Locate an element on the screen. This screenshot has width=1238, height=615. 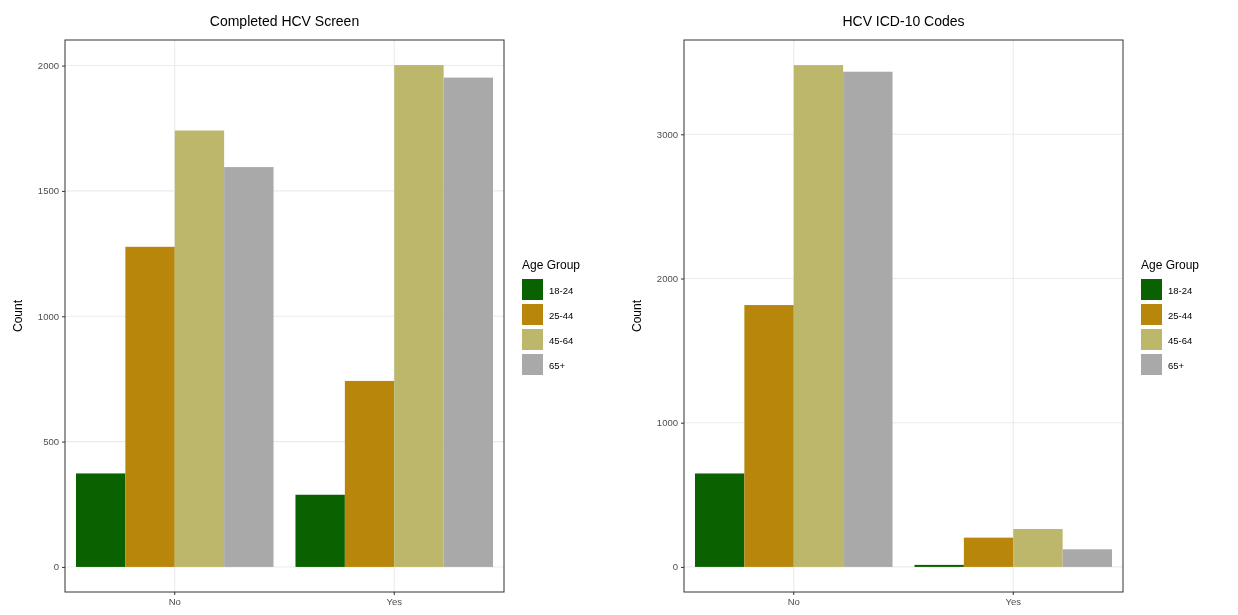
y-tick-label: 500 is located at coordinates (51, 442).